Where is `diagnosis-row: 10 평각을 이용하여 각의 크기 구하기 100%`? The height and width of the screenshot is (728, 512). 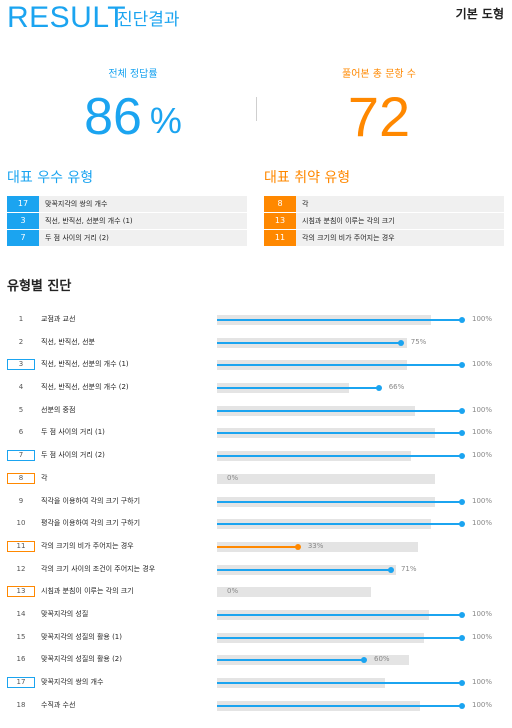 diagnosis-row: 10 평각을 이용하여 각의 크기 구하기 100% is located at coordinates (257, 524).